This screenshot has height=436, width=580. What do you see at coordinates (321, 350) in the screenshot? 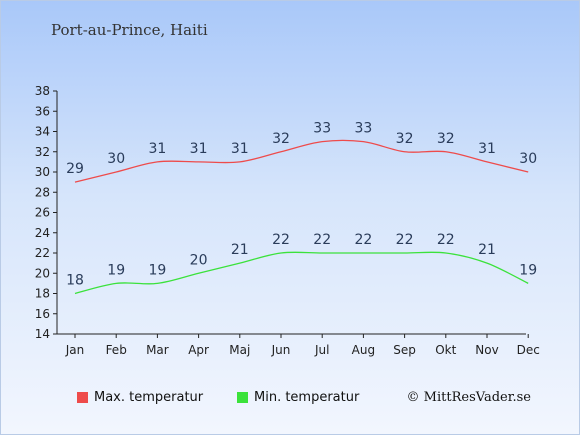
I see `x-tick-label: Jul` at bounding box center [321, 350].